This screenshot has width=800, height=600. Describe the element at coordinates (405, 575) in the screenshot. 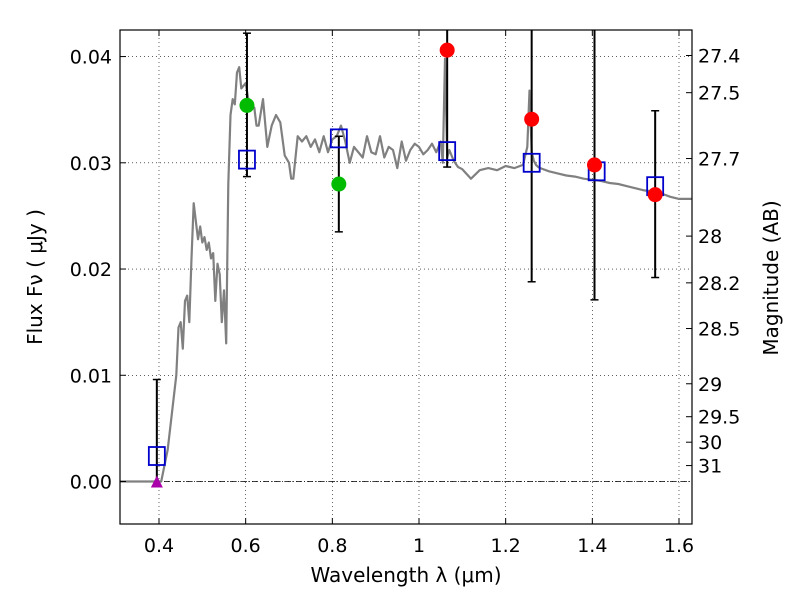

I see `x-axis-label: Wavelength λ (μm)` at that location.